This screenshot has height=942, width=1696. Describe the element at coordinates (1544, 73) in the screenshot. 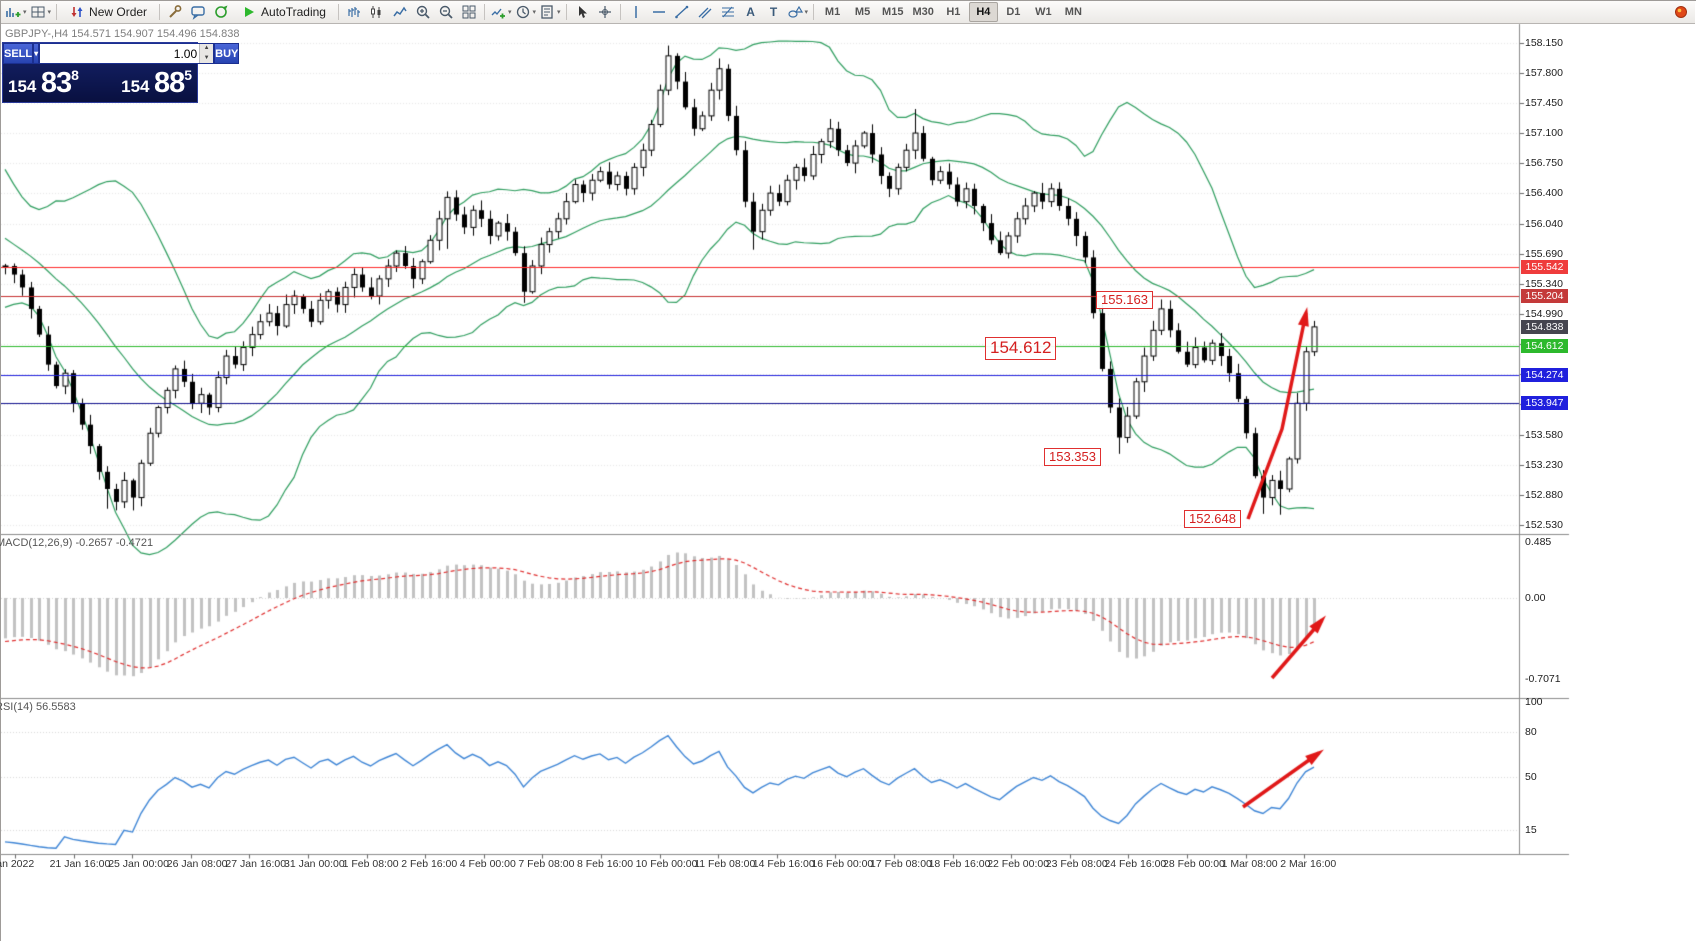

I see `price-axis-tick: 157.800` at that location.